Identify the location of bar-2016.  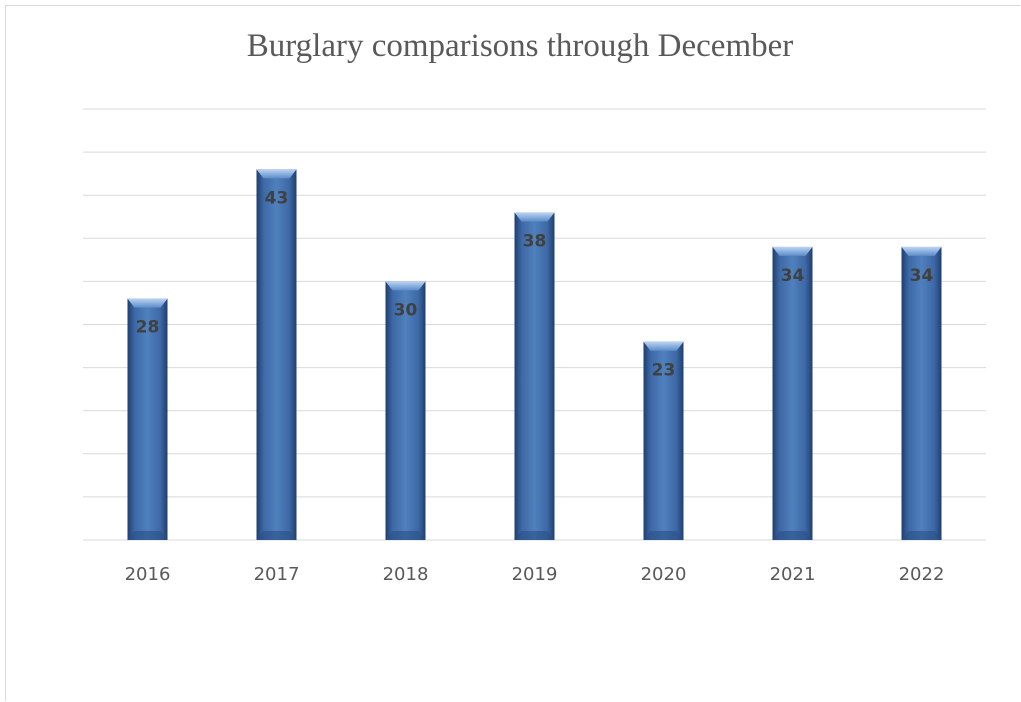
(147, 419).